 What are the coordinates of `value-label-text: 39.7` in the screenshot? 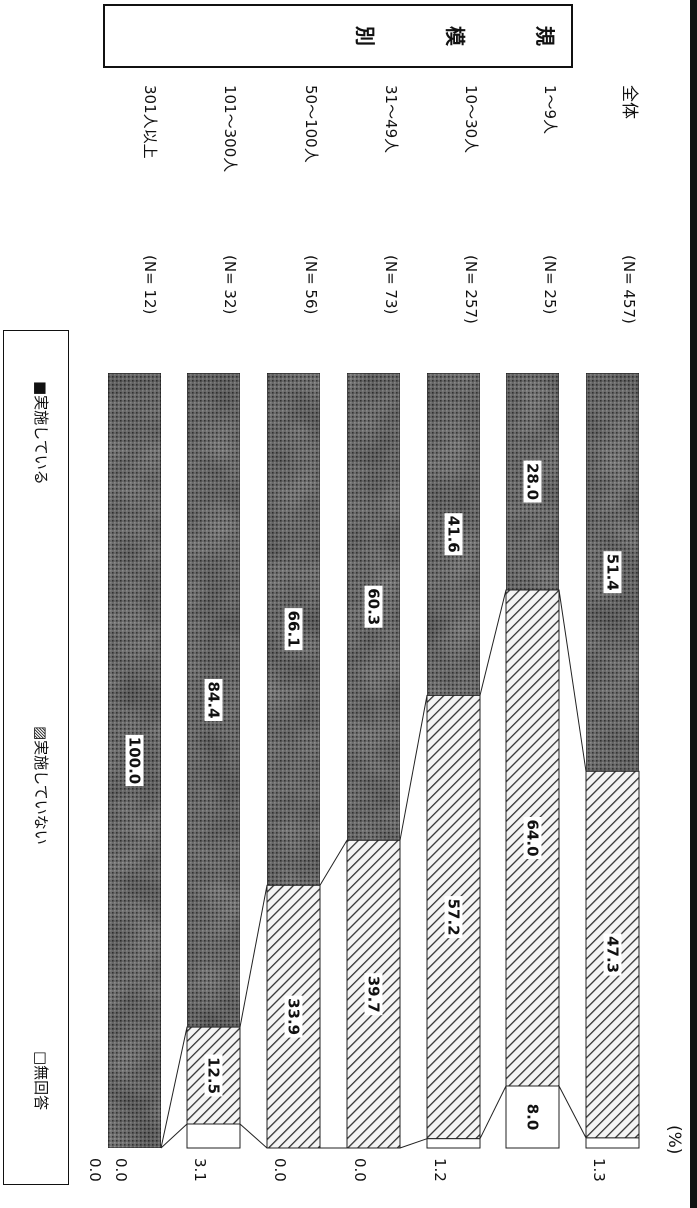 It's located at (374, 994).